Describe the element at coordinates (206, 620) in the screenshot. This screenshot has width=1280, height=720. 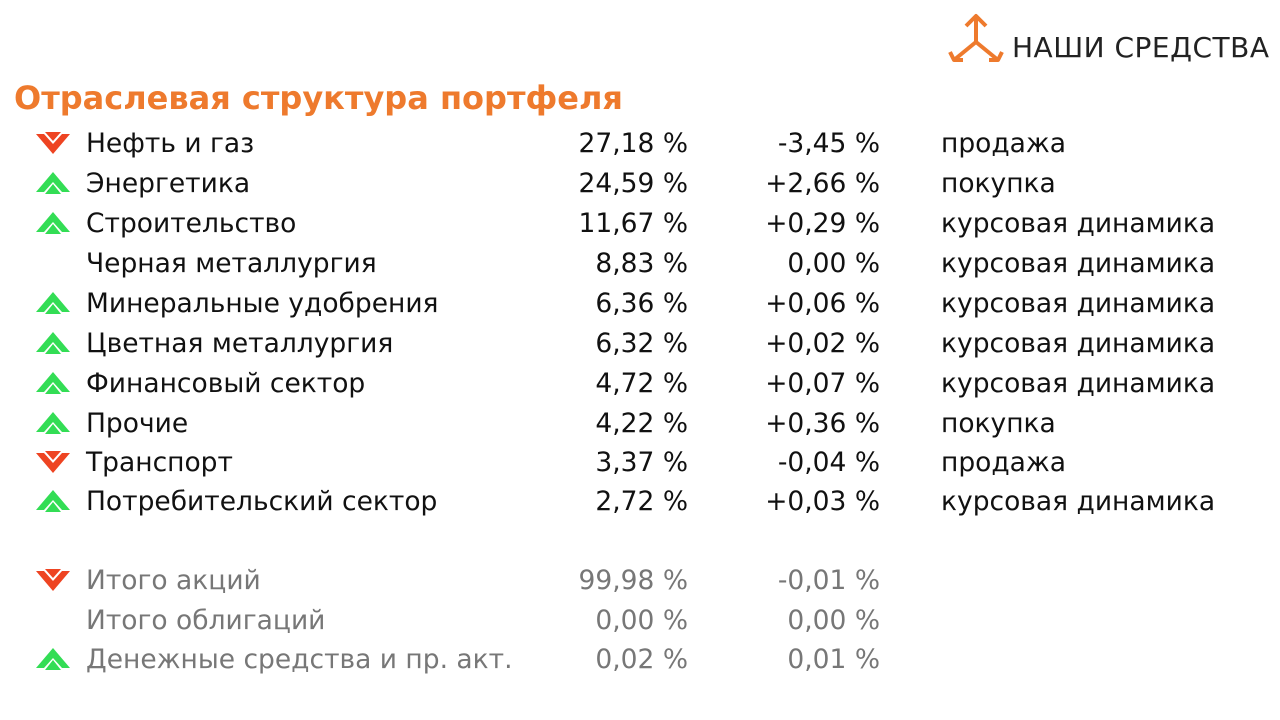
I see `row-name: Итого облигаций` at that location.